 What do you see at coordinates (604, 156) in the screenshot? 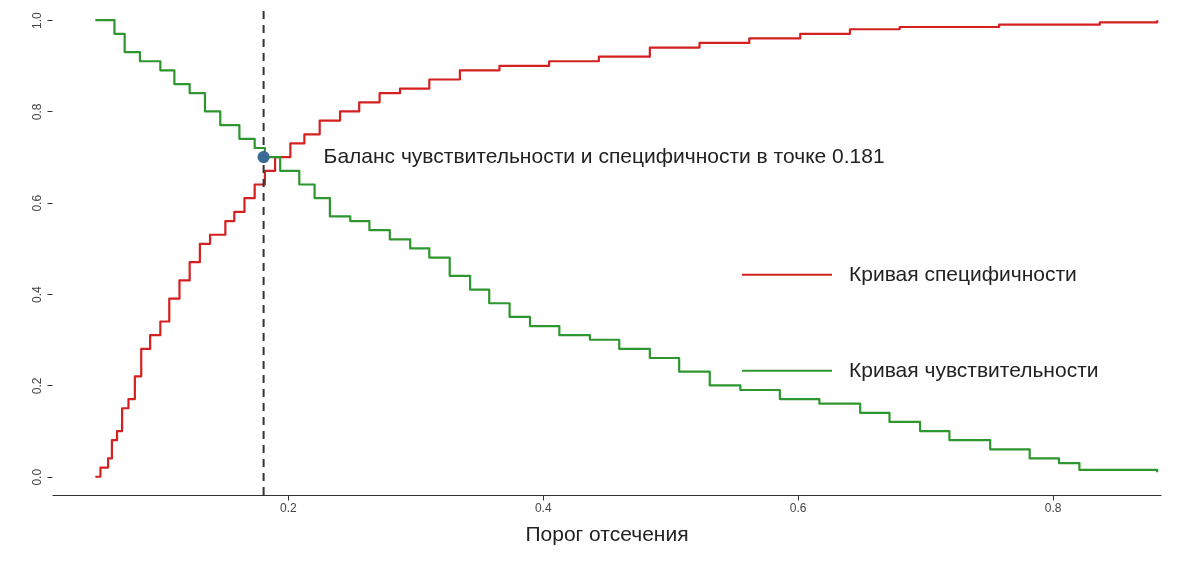
I see `annotation: Баланс чувствительности и специфичности в точке 0.181` at bounding box center [604, 156].